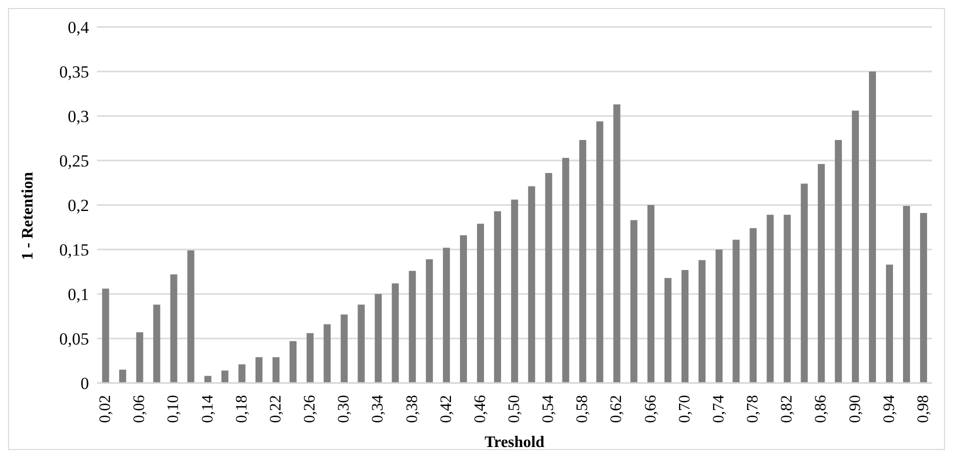  Describe the element at coordinates (685, 409) in the screenshot. I see `x-tick-label: 0,70` at that location.